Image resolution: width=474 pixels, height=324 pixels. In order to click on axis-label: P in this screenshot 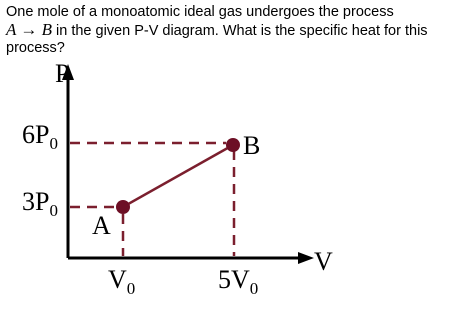, I will do `click(62, 73)`.